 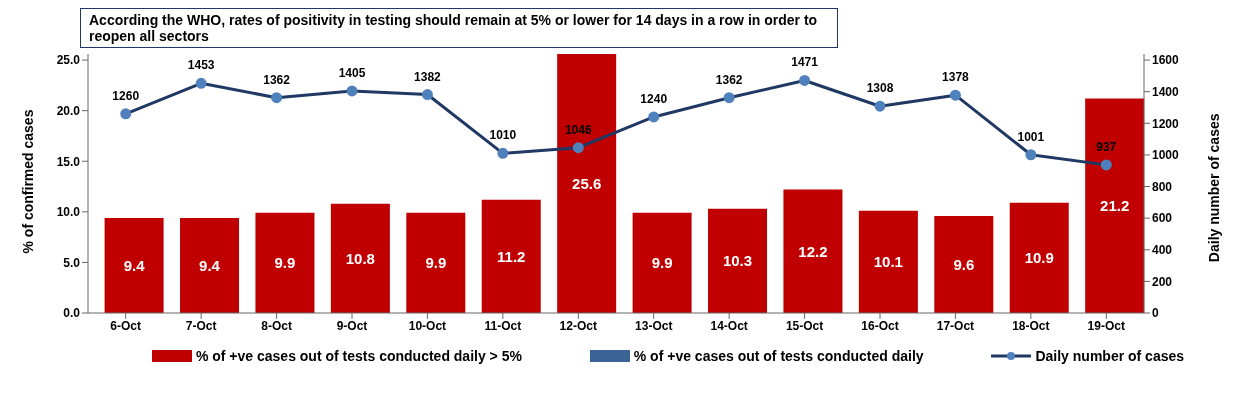 I want to click on y2-tick-label: 1400, so click(x=1166, y=91).